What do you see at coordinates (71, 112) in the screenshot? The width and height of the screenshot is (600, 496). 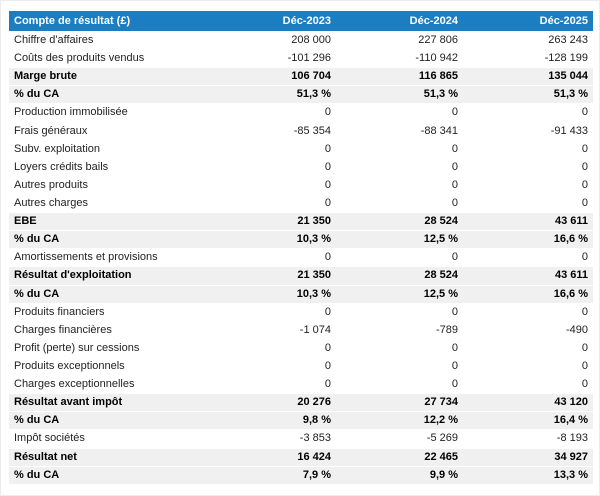 I see `row-label: Production immobilisée` at bounding box center [71, 112].